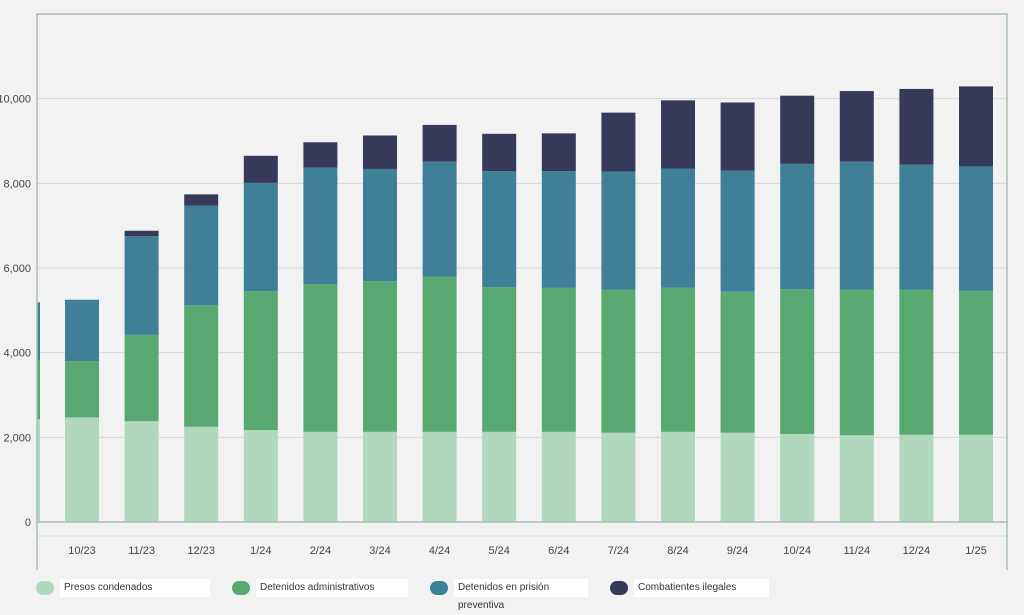 The image size is (1024, 615). Describe the element at coordinates (135, 588) in the screenshot. I see `legend-label-presos-condenados: Presos condenados` at that location.